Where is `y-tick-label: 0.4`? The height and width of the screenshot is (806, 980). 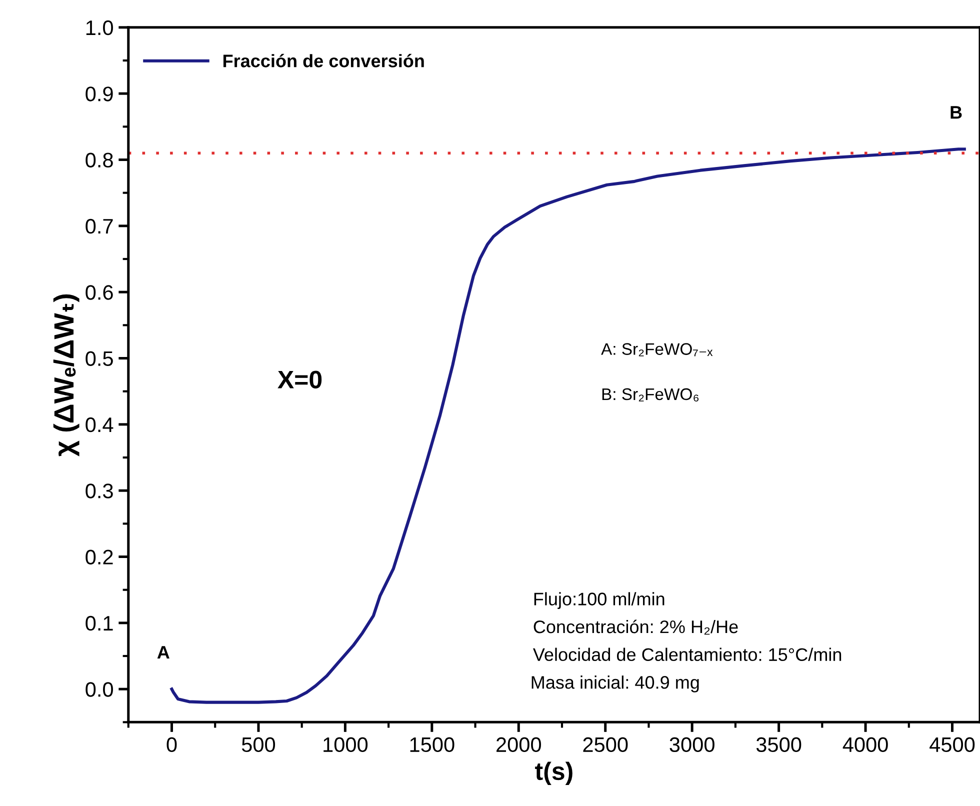
y-tick-label: 0.4 is located at coordinates (100, 424).